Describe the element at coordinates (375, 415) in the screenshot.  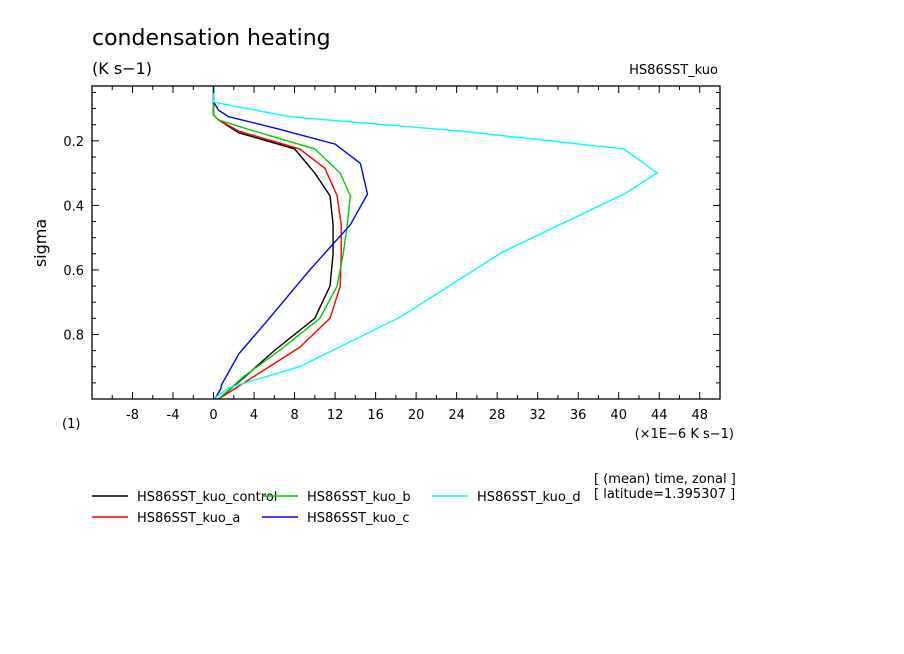
I see `x-tick-label: 16` at that location.